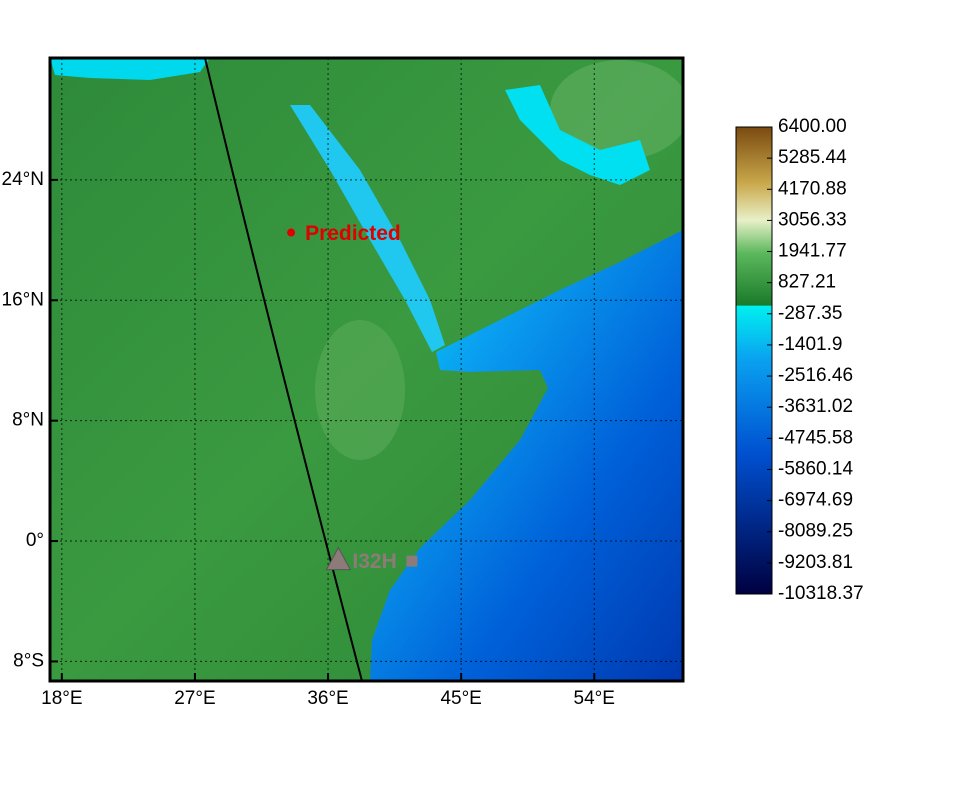  What do you see at coordinates (815, 562) in the screenshot?
I see `colorbar-tick-label: -9203.81` at bounding box center [815, 562].